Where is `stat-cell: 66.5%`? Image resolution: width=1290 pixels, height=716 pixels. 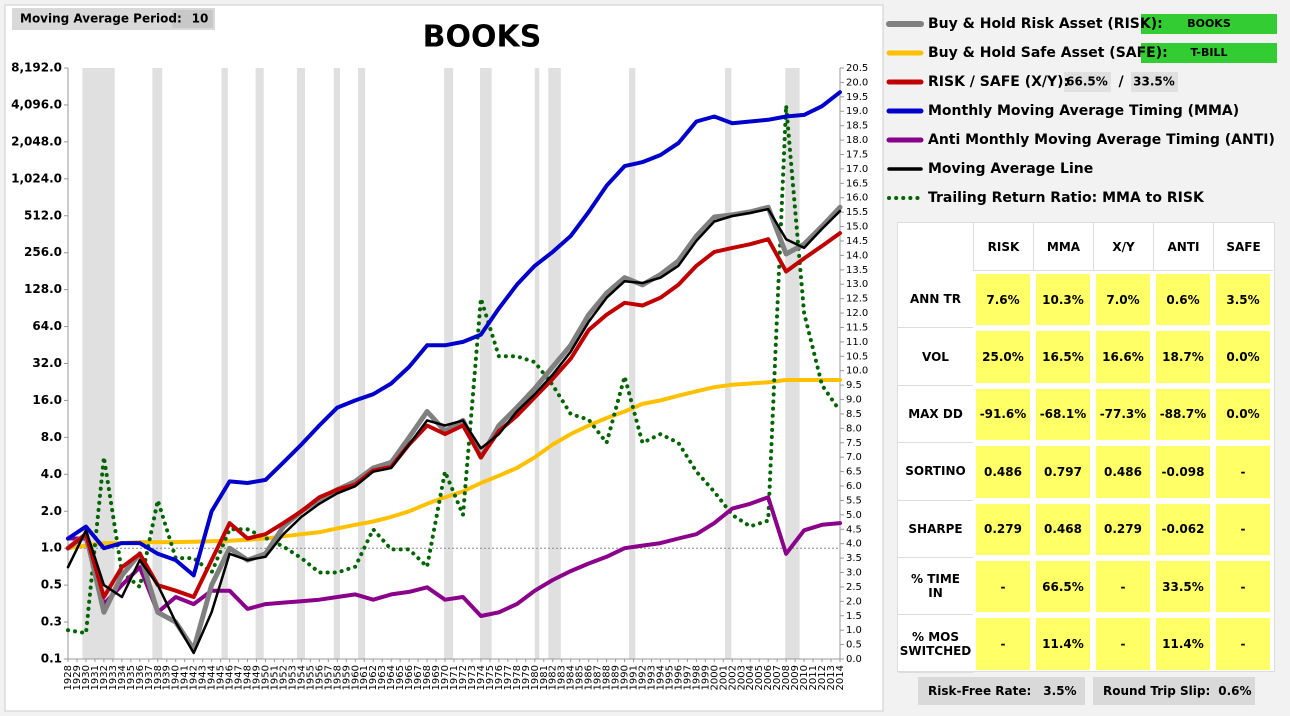
stat-cell: 66.5% is located at coordinates (1063, 587).